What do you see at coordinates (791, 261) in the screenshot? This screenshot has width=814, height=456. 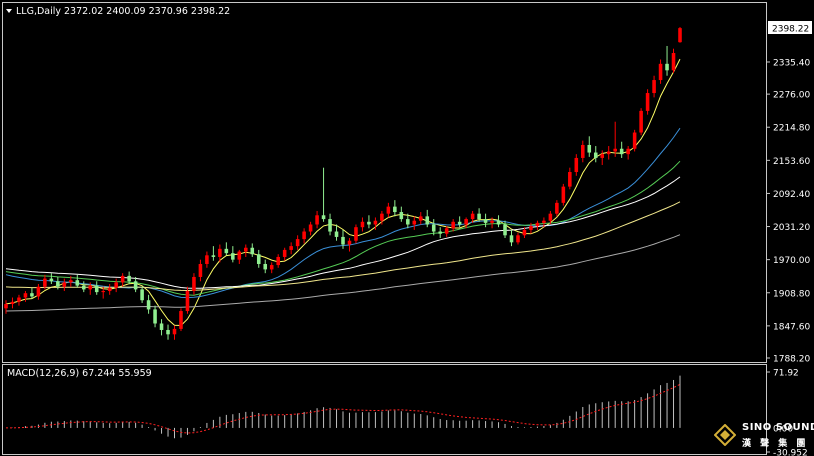 I see `price-tick-label: 1970.00` at bounding box center [791, 261].